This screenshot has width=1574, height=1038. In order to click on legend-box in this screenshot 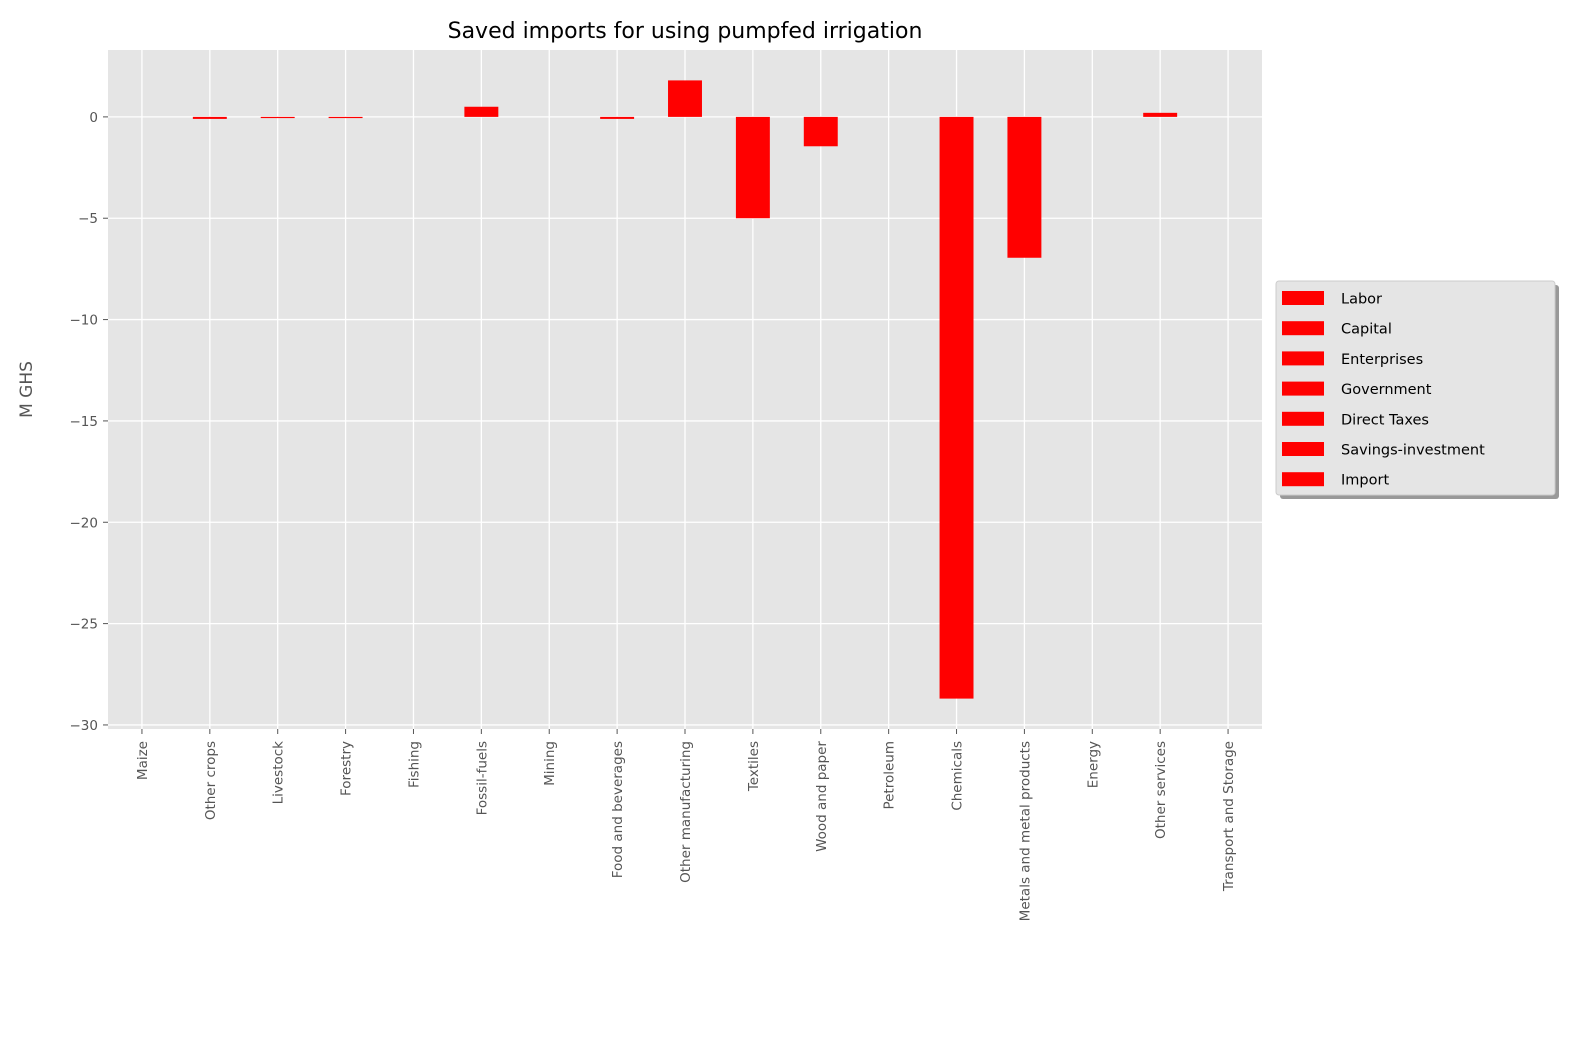, I will do `click(1415, 388)`.